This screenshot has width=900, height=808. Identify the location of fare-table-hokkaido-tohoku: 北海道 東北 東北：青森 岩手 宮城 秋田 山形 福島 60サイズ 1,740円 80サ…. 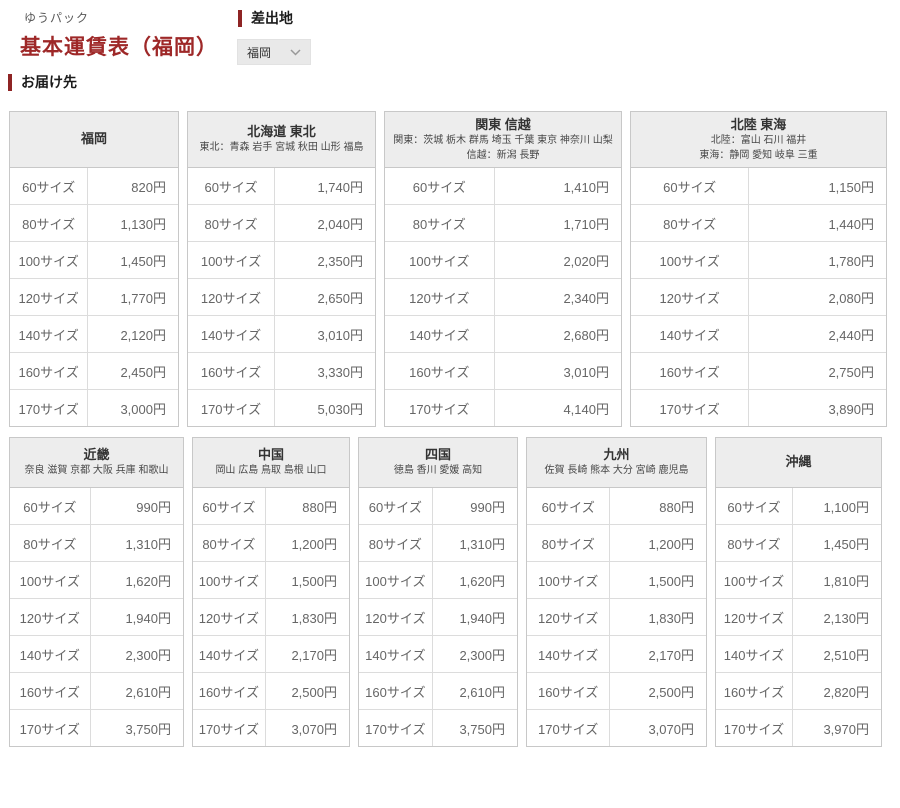
(281, 269).